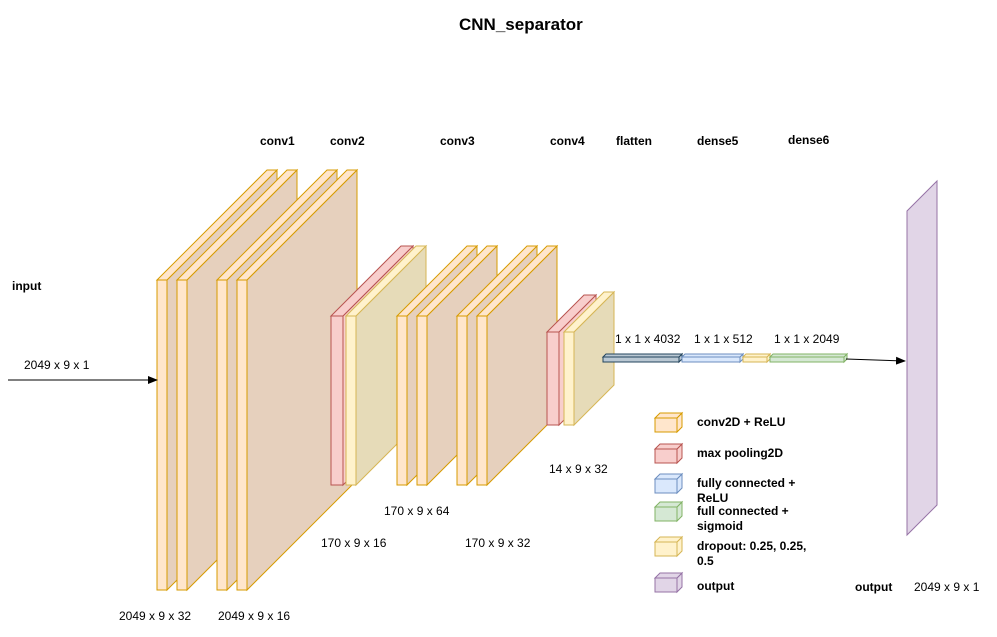  What do you see at coordinates (589, 358) in the screenshot?
I see `conv4-dropout` at bounding box center [589, 358].